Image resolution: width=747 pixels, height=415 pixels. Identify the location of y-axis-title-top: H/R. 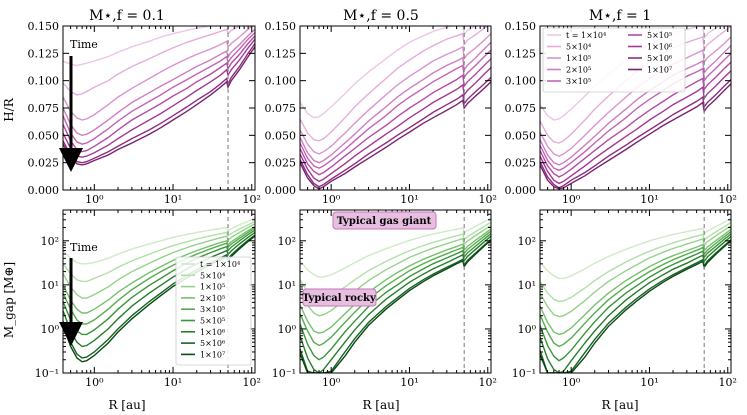
(9, 109).